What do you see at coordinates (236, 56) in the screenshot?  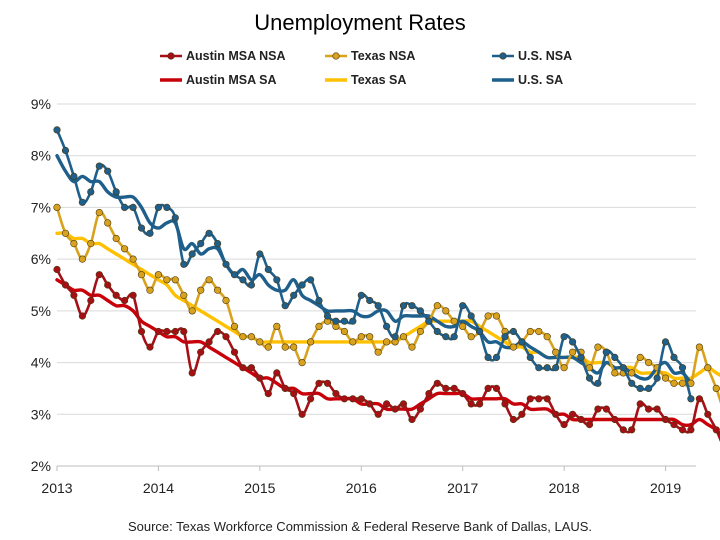 I see `legend-label: Austin MSA NSA` at bounding box center [236, 56].